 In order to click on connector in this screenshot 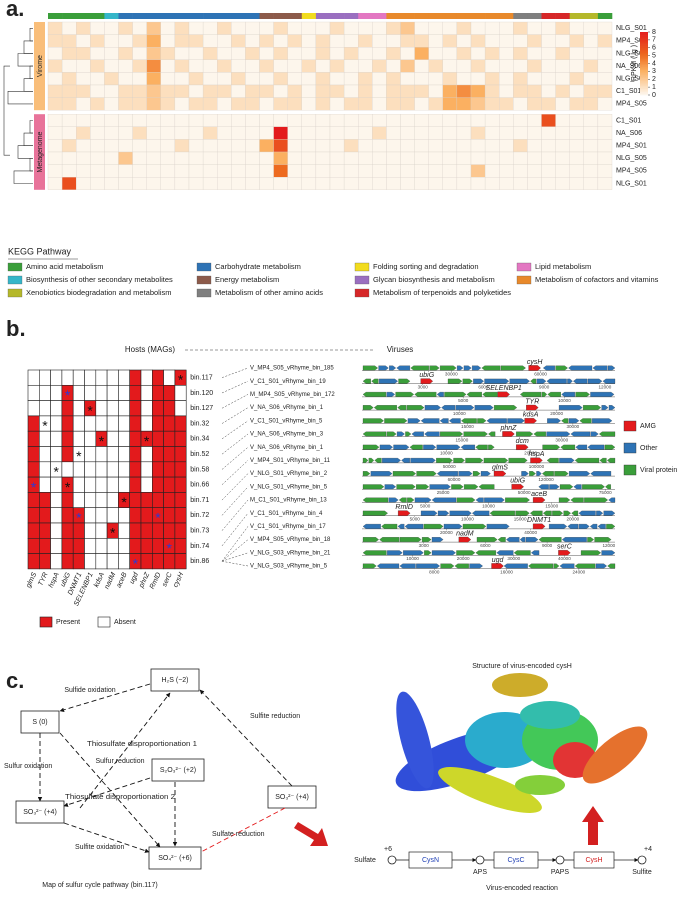, I will do `click(235, 515)`.